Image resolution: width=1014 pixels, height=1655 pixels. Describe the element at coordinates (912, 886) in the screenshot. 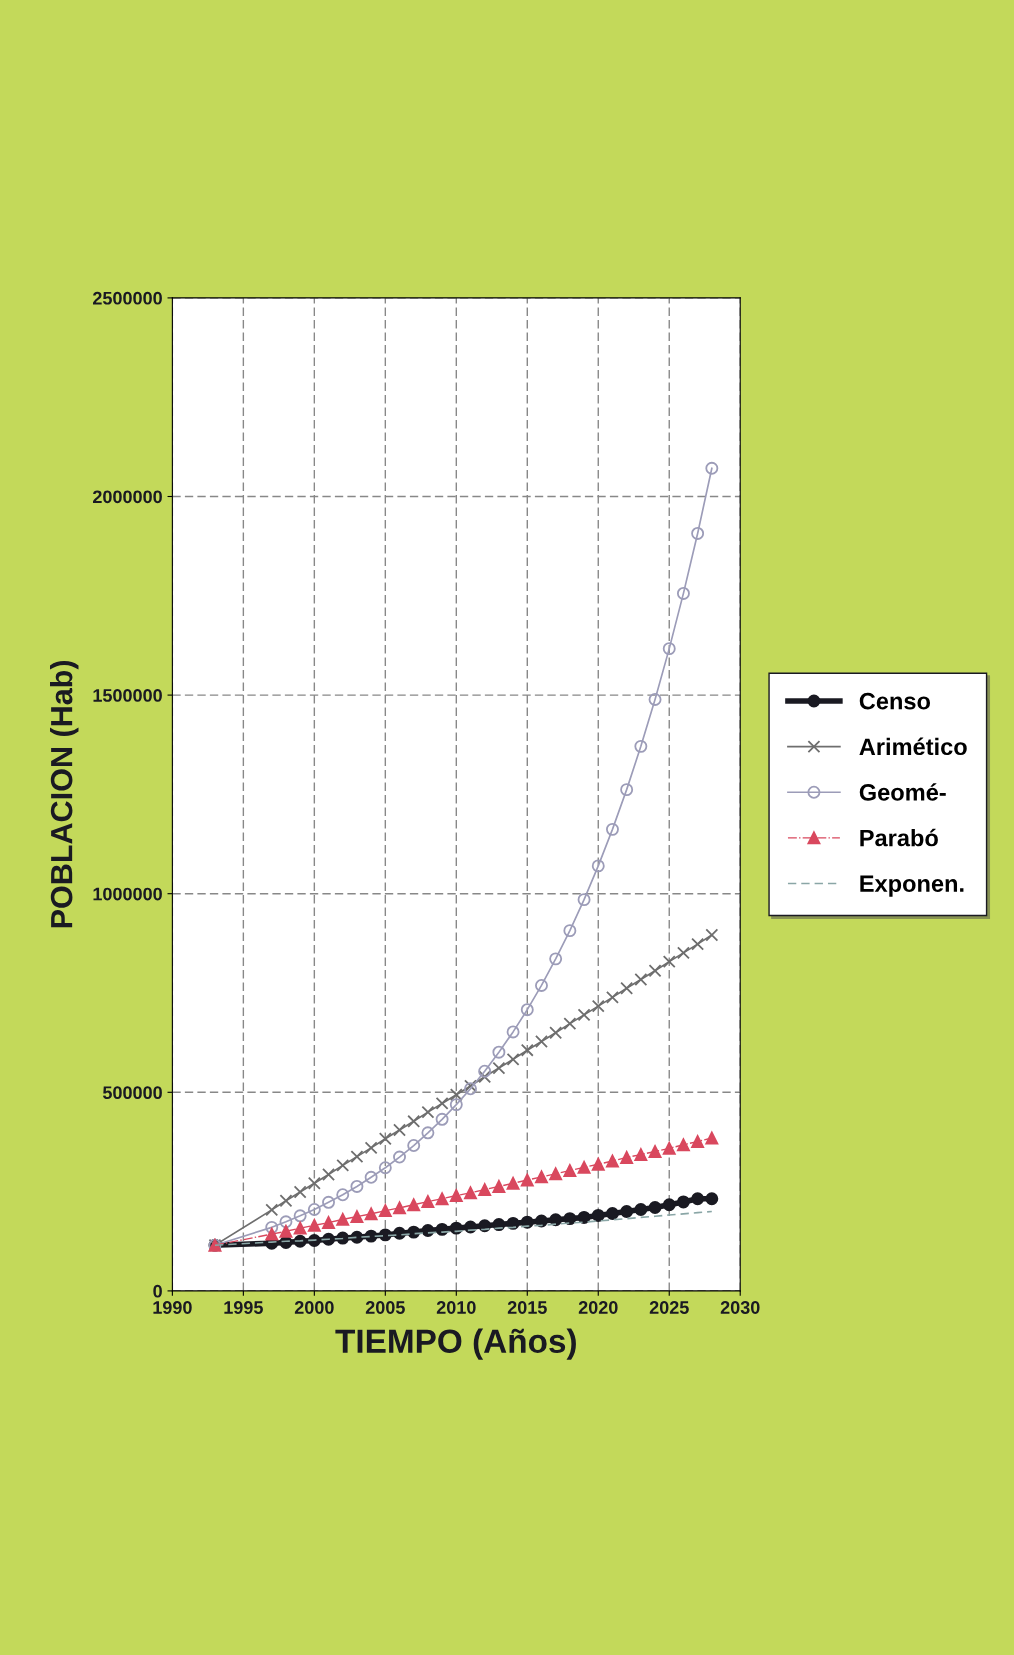

I see `legend-label: Exponen.` at that location.